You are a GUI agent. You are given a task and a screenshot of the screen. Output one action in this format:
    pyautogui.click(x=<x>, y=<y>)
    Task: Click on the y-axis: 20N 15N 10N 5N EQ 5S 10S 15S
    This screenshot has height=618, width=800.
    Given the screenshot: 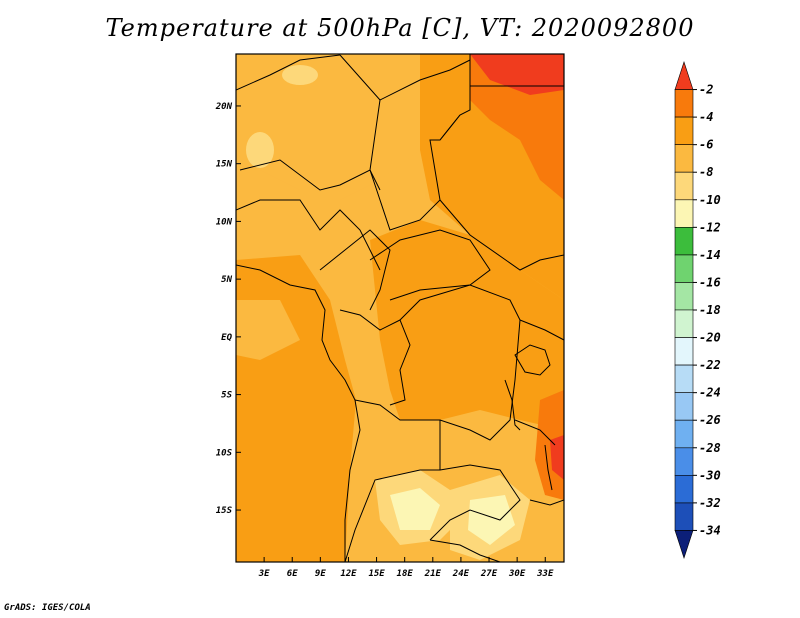 What is the action you would take?
    pyautogui.click(x=228, y=309)
    